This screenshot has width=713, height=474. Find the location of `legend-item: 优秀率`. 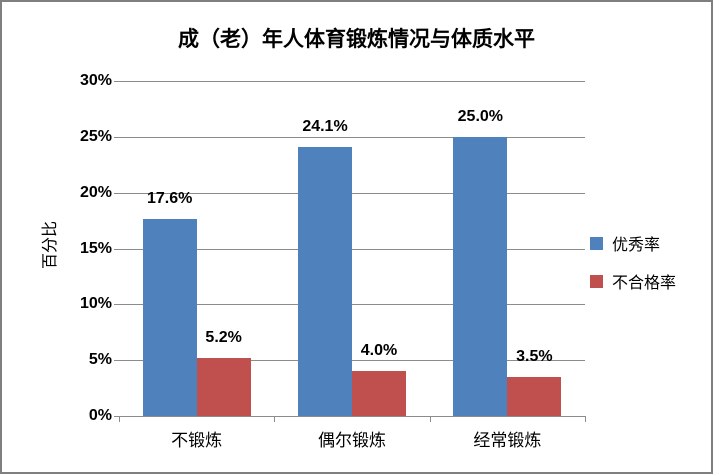

legend-item: 优秀率 is located at coordinates (633, 243).